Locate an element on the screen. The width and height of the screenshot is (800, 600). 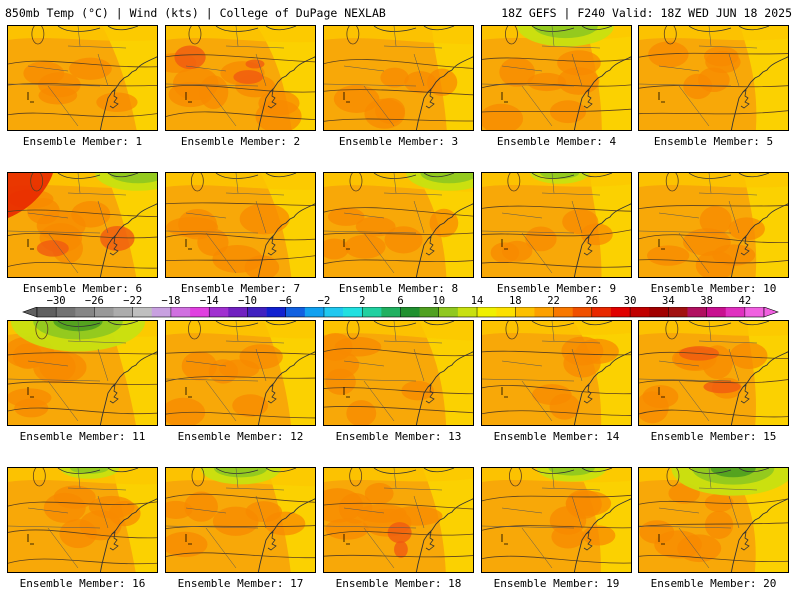
cool-area is located at coordinates (560, 176).